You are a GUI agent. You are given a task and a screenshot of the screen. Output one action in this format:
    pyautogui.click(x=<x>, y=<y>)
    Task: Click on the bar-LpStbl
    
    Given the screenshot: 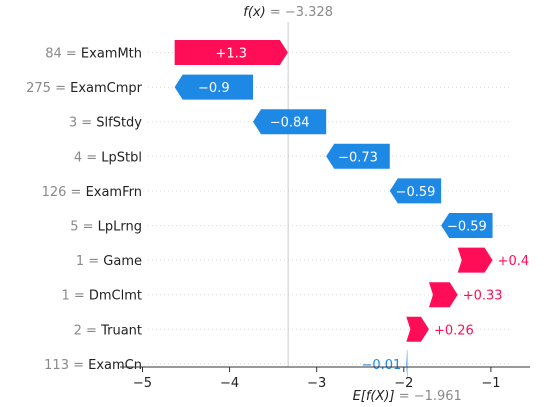 What is the action you would take?
    pyautogui.click(x=358, y=156)
    